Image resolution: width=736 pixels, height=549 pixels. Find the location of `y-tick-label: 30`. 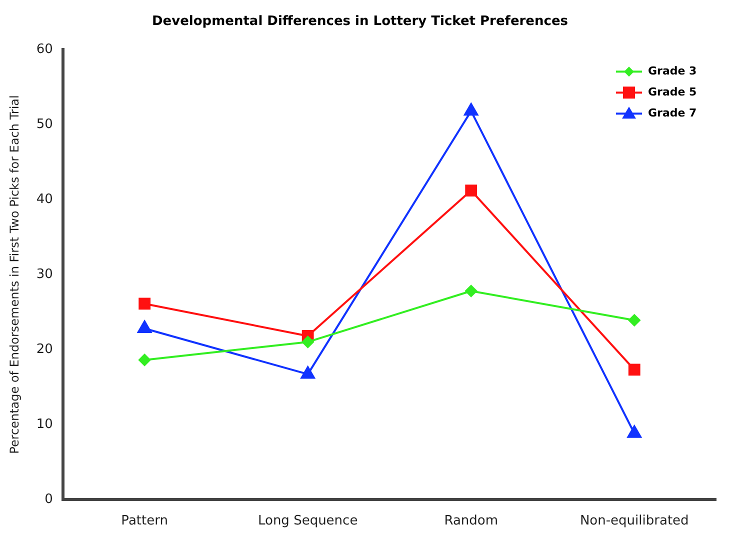

y-tick-label: 30 is located at coordinates (44, 274).